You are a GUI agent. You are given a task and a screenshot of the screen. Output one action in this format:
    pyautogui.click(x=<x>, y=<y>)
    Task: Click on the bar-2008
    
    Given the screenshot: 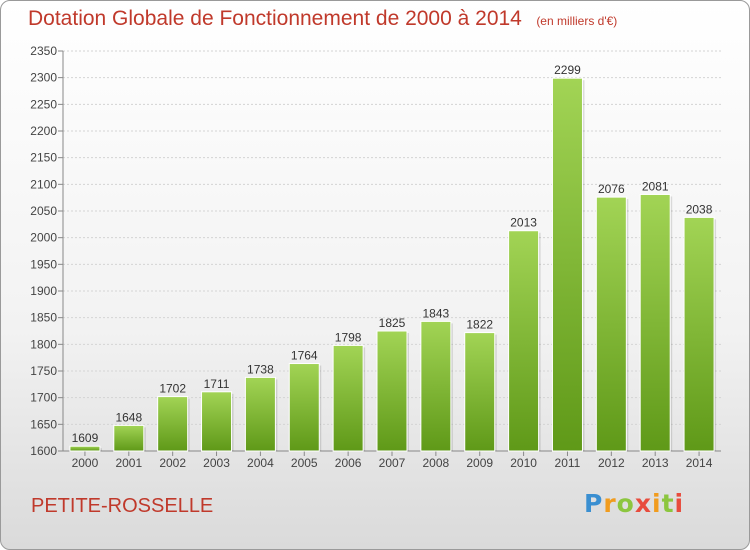 What is the action you would take?
    pyautogui.click(x=436, y=386)
    